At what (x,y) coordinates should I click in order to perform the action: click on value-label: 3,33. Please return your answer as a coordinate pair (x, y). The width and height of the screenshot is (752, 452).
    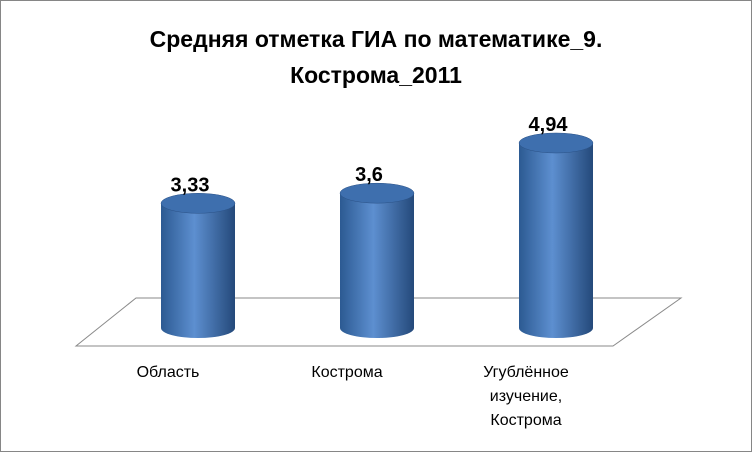
    Looking at the image, I should click on (190, 185).